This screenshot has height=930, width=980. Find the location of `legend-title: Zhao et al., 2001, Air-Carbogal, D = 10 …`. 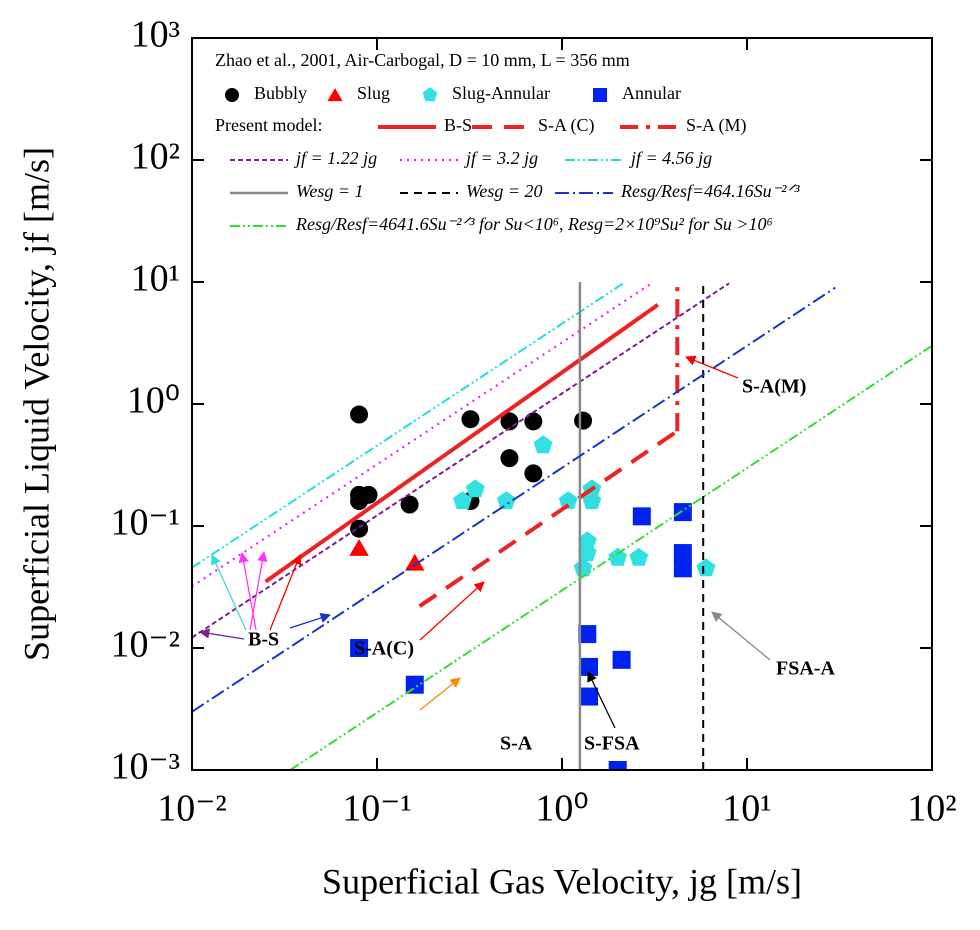

legend-title: Zhao et al., 2001, Air-Carbogal, D = 10 … is located at coordinates (422, 60).